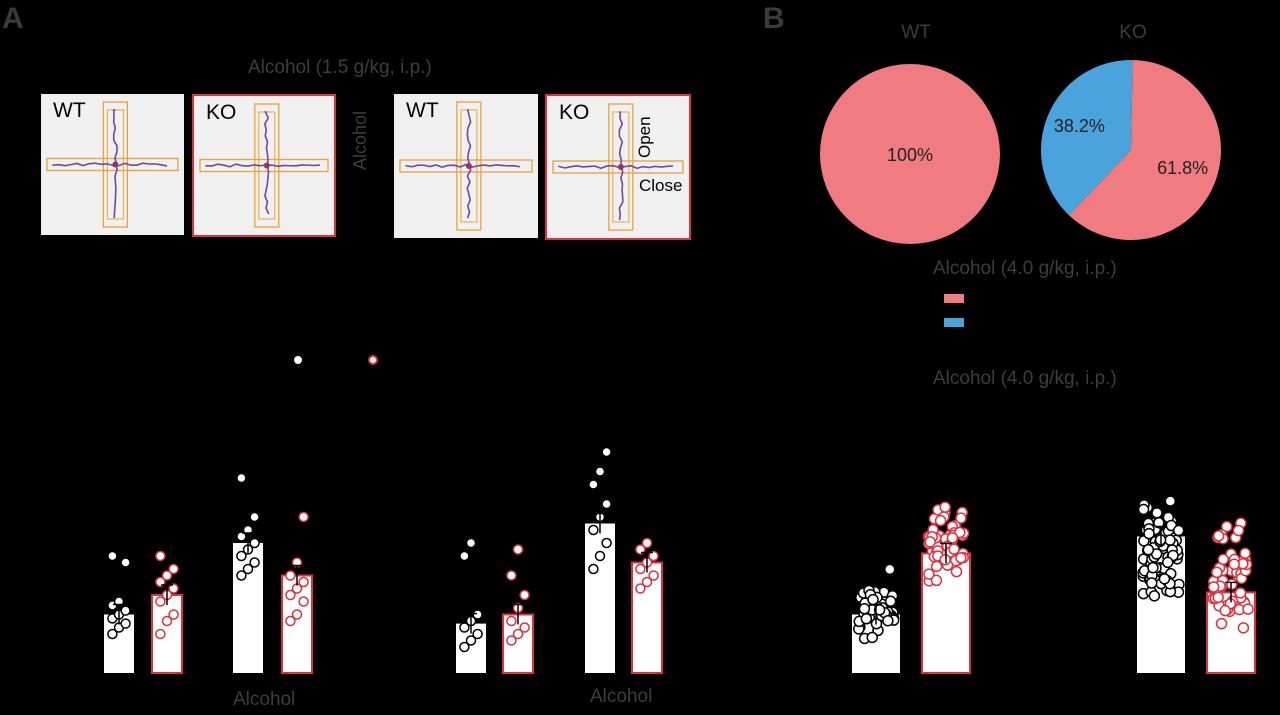 This screenshot has height=715, width=1280. I want to click on bar-chart-1-category-label: Alcohol, so click(264, 699).